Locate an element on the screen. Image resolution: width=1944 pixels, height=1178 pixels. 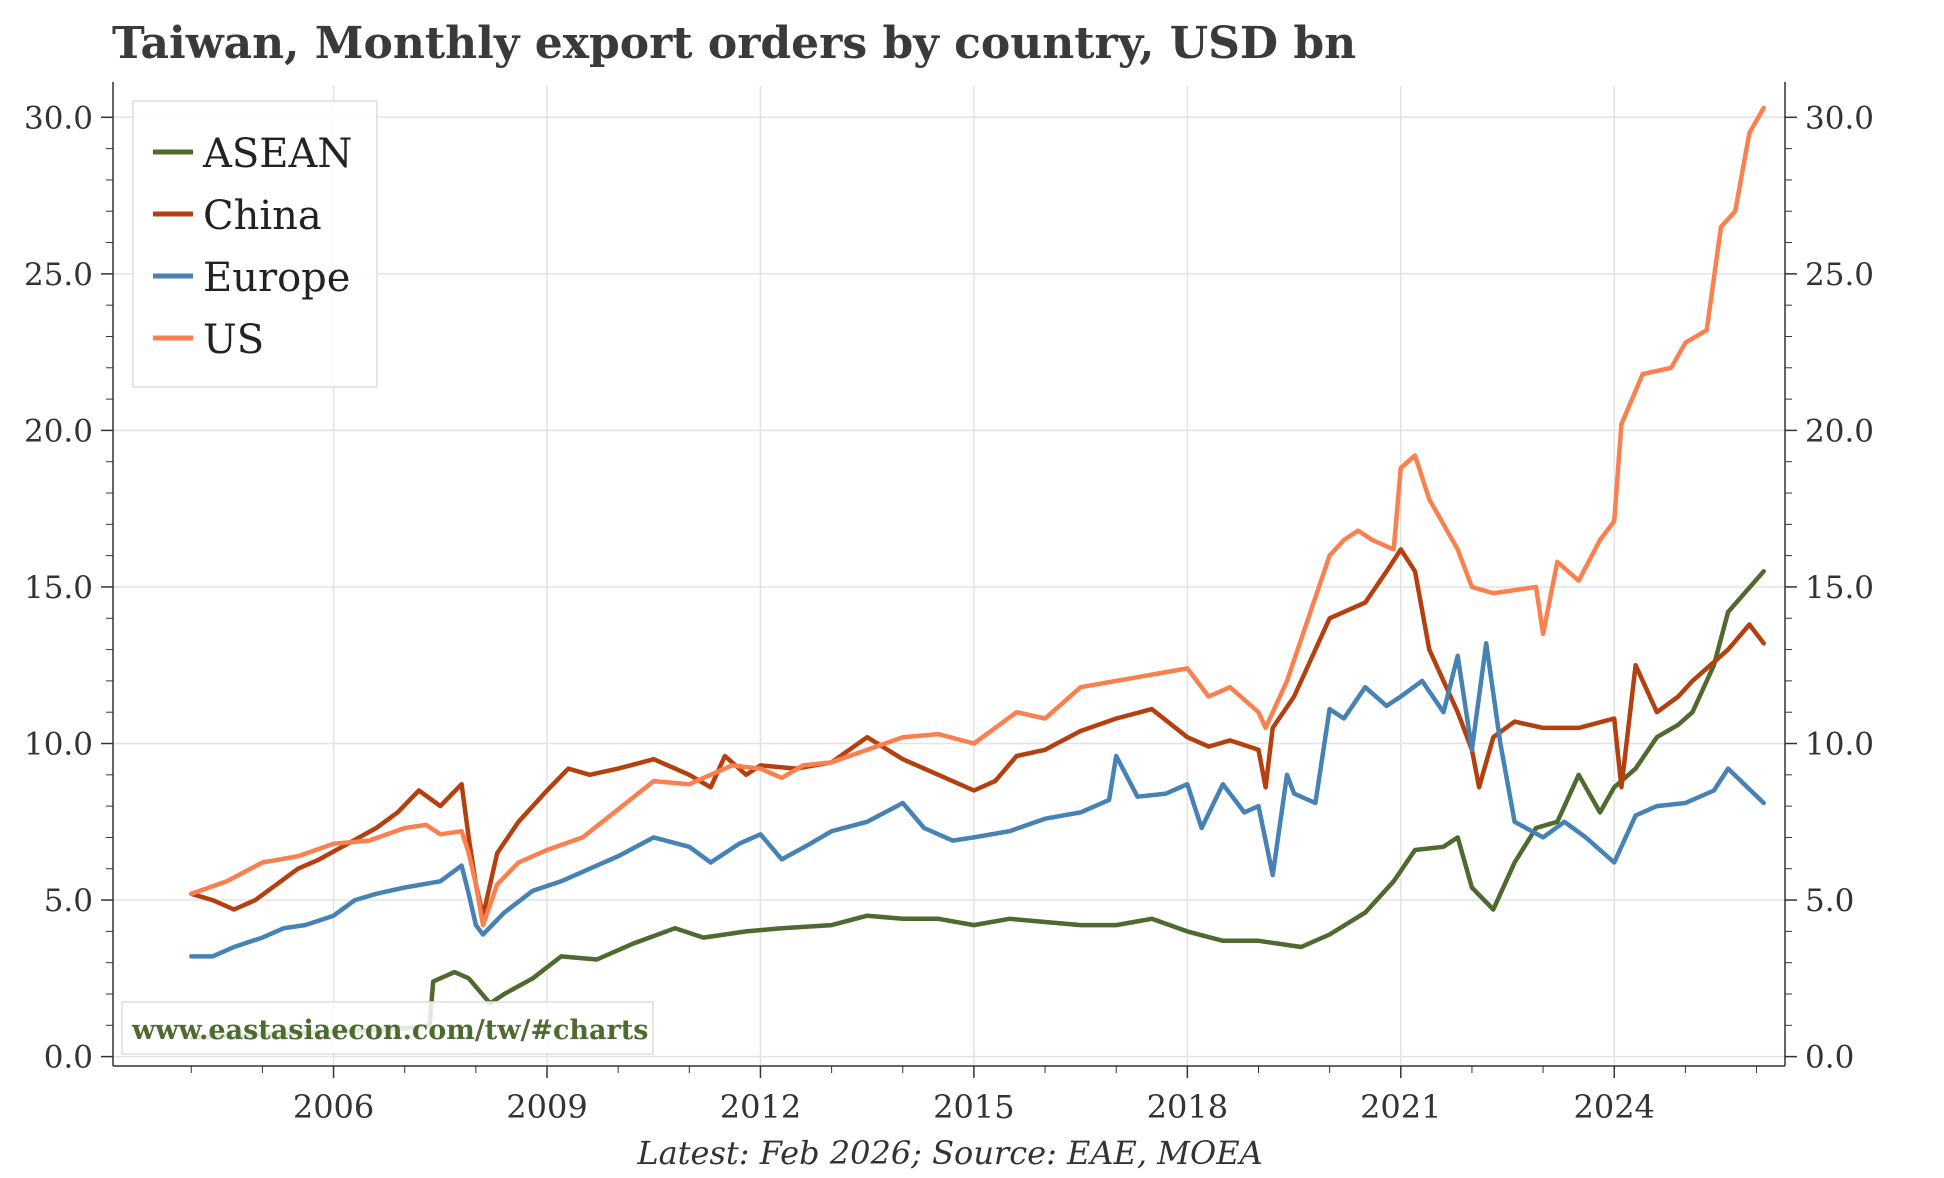
x-tick-label: 2012 is located at coordinates (760, 1107).